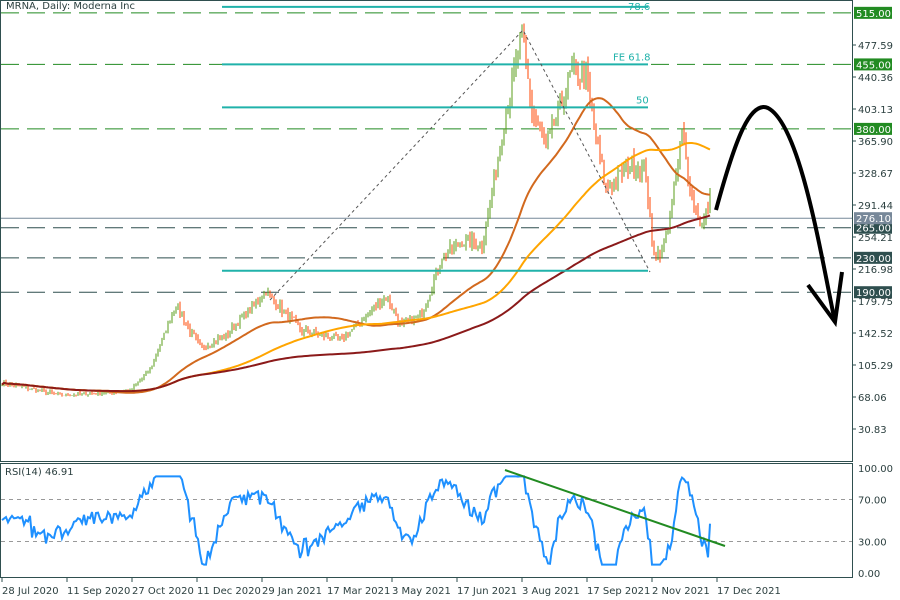 Image resolution: width=900 pixels, height=600 pixels. Describe the element at coordinates (875, 78) in the screenshot. I see `price-tick-label: 440.36` at that location.